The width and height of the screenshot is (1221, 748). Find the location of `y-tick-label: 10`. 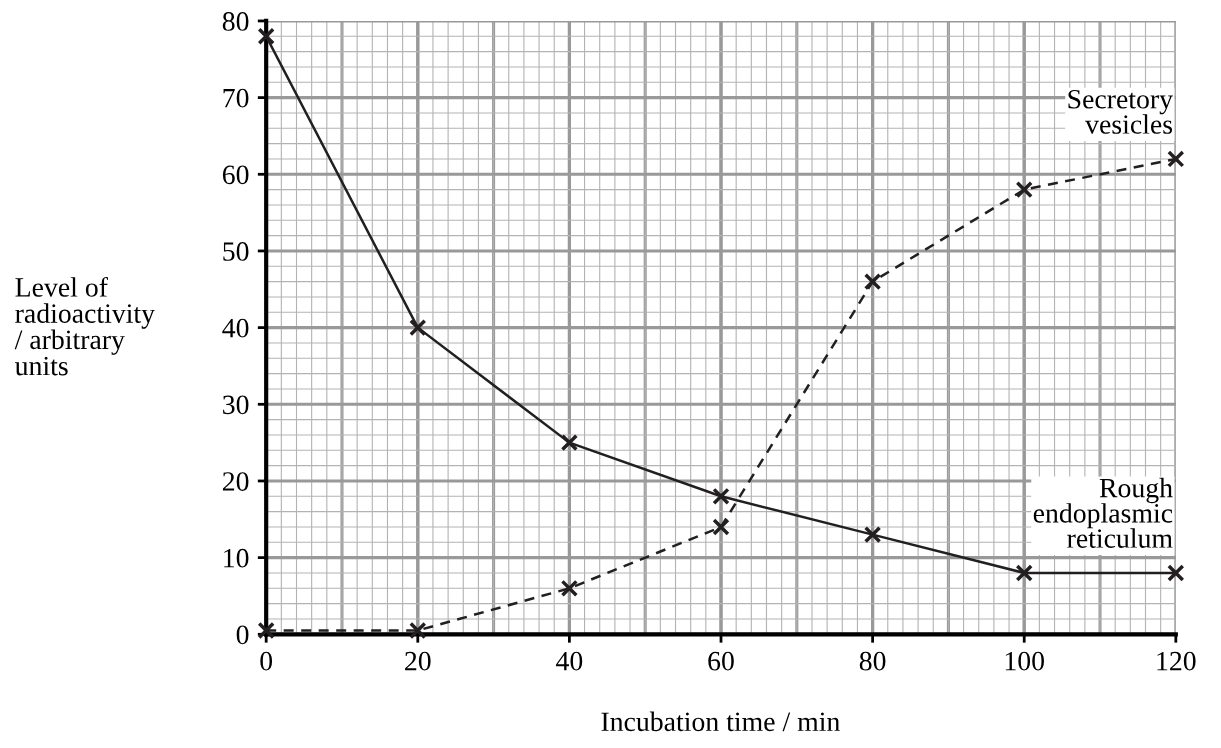

y-tick-label: 10 is located at coordinates (236, 558).